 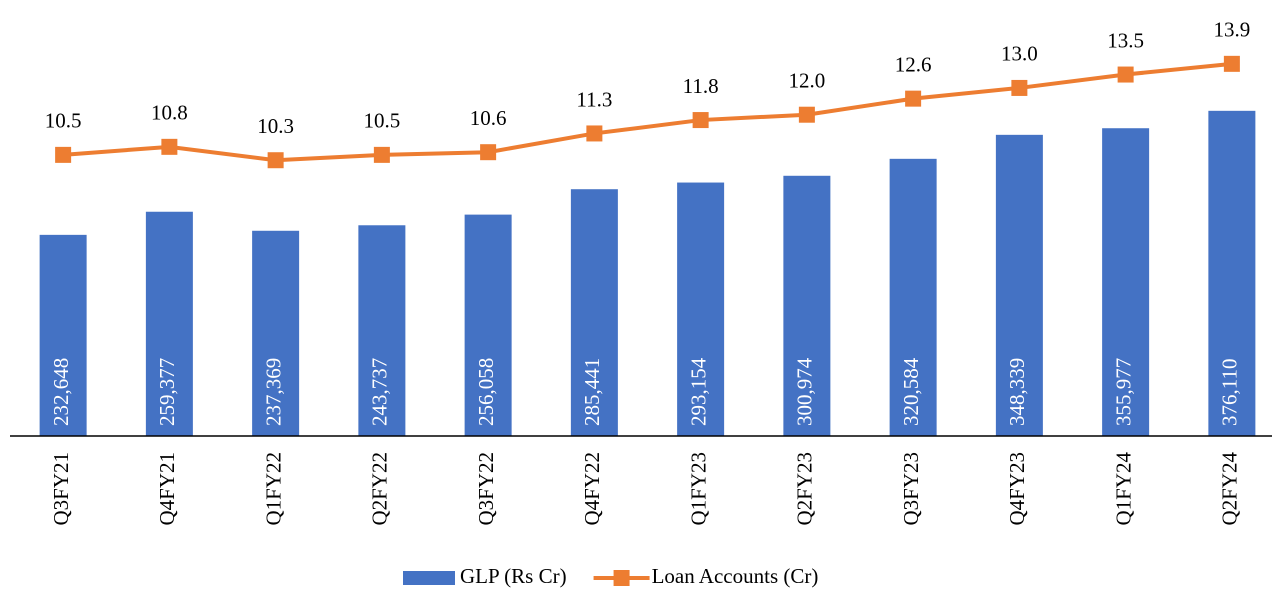 What do you see at coordinates (486, 392) in the screenshot?
I see `bar-value-label: 256,058` at bounding box center [486, 392].